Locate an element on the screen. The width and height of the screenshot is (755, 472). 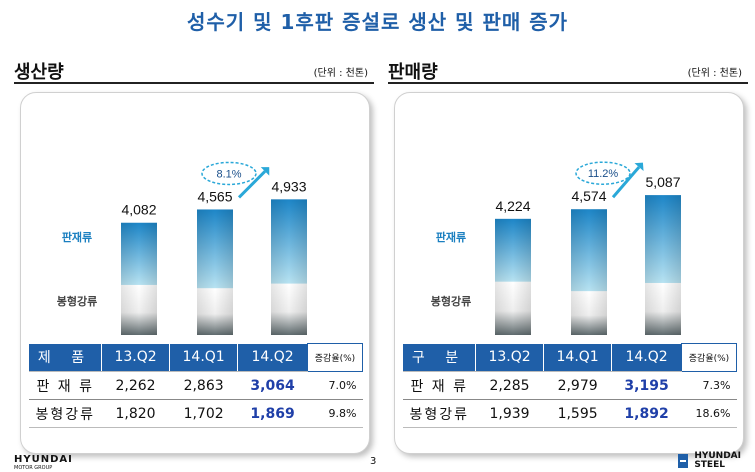
total-label: 4,565 is located at coordinates (214, 196).